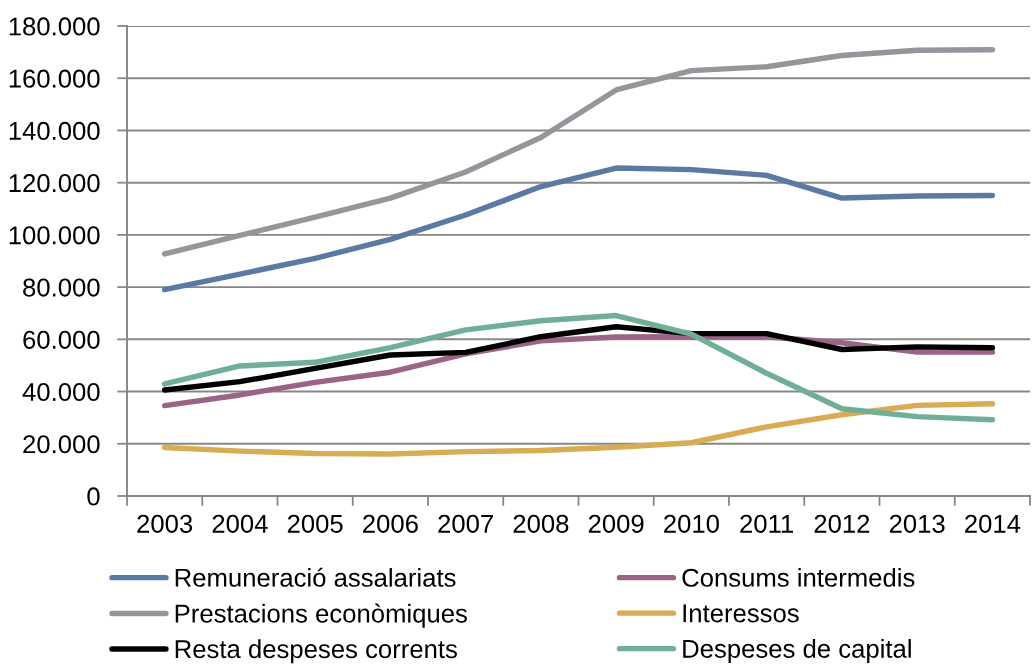  What do you see at coordinates (465, 523) in the screenshot?
I see `x-tick-label: 2007` at bounding box center [465, 523].